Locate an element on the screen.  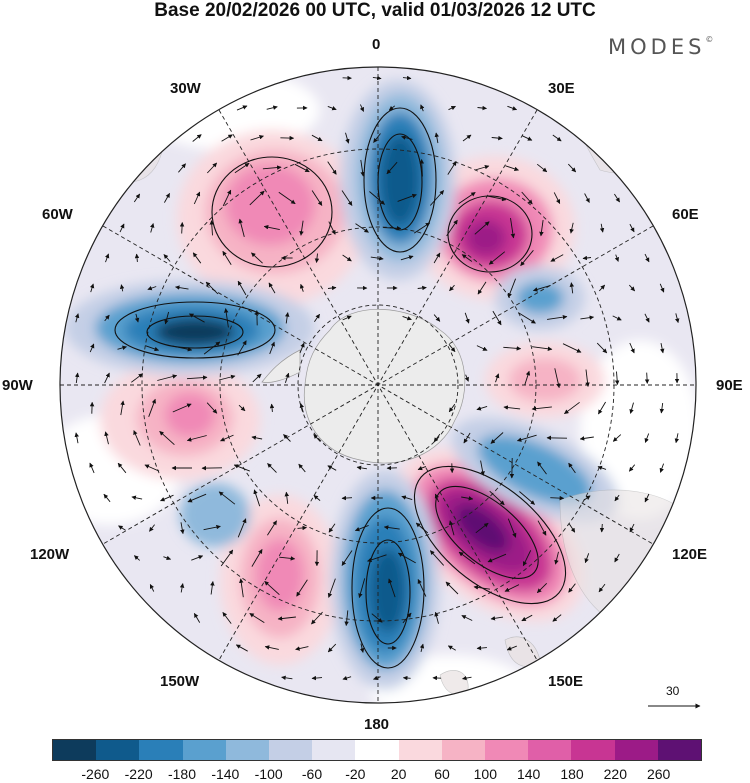
lon-label-120e: 120E is located at coordinates (690, 554).